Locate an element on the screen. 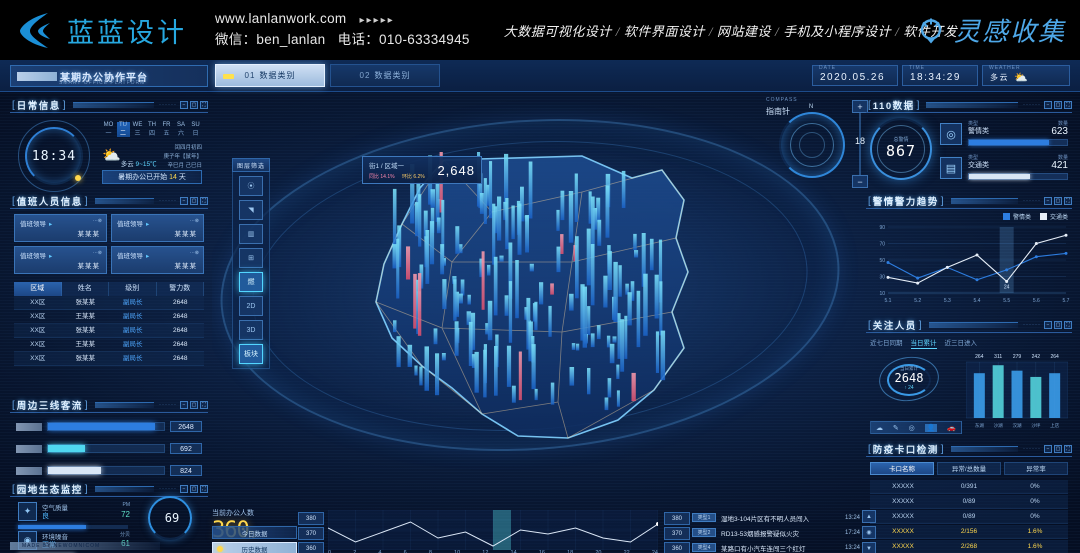  zoom-in-button: + is located at coordinates (860, 106).